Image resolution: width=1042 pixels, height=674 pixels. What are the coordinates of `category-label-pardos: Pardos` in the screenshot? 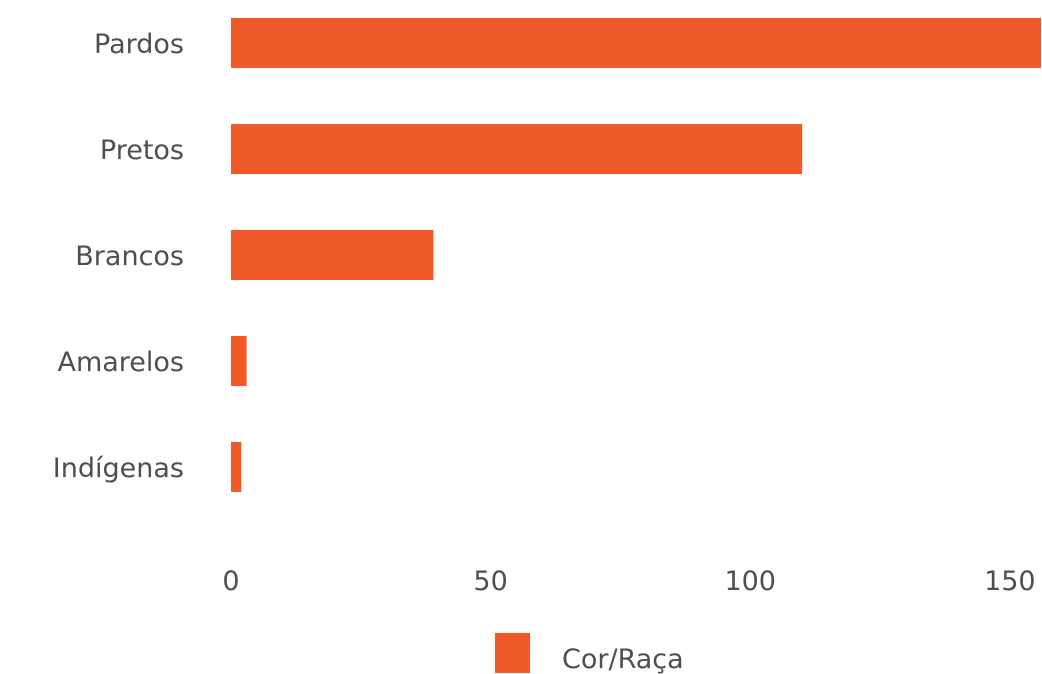 It's located at (139, 44).